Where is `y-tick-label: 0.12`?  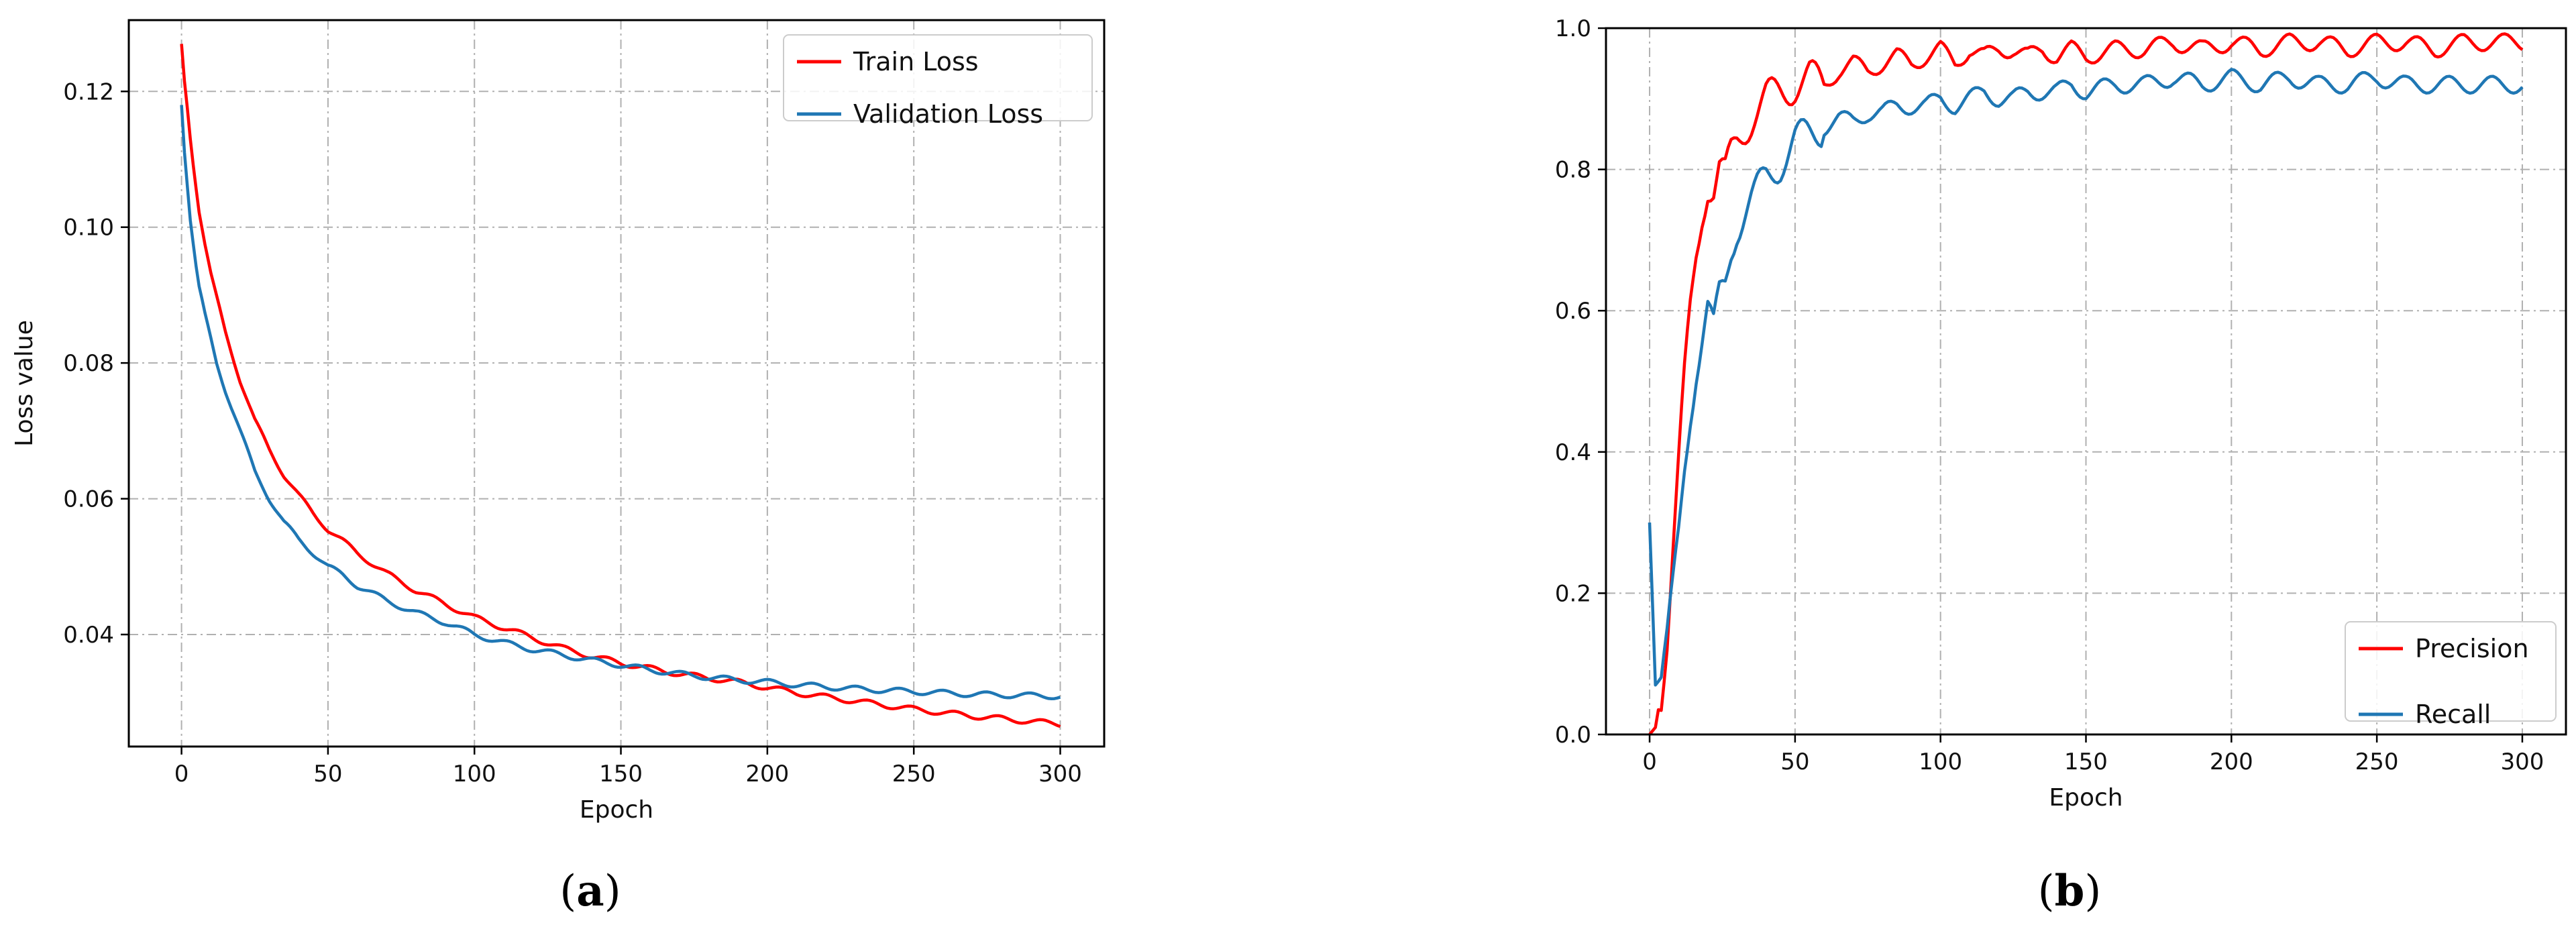
y-tick-label: 0.12 is located at coordinates (88, 91).